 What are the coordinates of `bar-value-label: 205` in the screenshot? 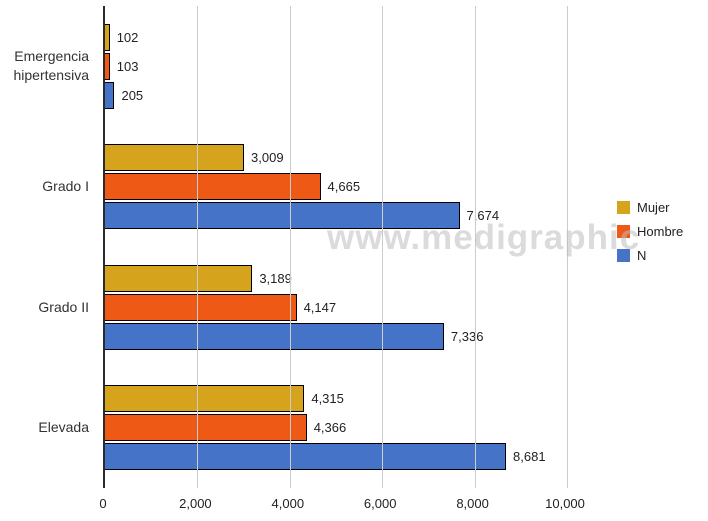 It's located at (132, 95).